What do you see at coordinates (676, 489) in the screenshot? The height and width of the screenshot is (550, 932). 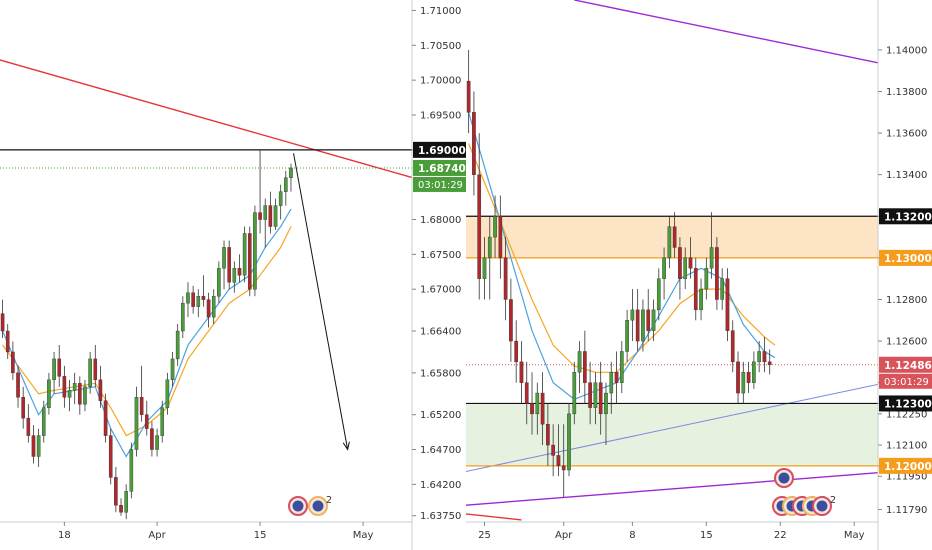 I see `purple-channel-bottom` at bounding box center [676, 489].